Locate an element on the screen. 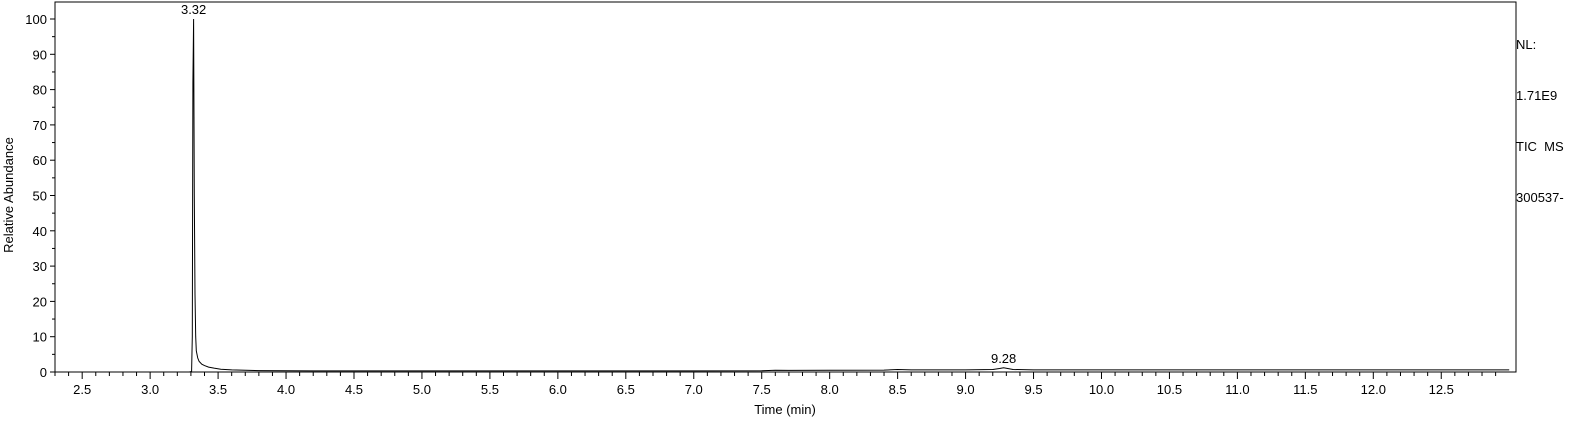 The image size is (1576, 421). x-tick-label: 6.0 is located at coordinates (558, 389).